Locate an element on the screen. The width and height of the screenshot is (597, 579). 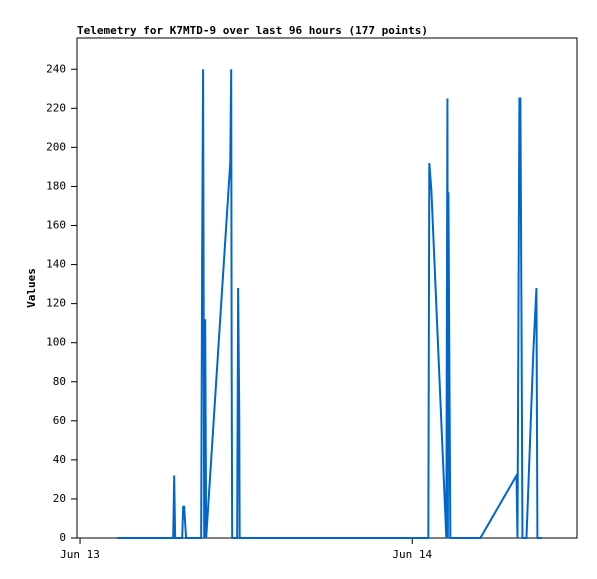
y-tick-label: 40 is located at coordinates (59, 459).